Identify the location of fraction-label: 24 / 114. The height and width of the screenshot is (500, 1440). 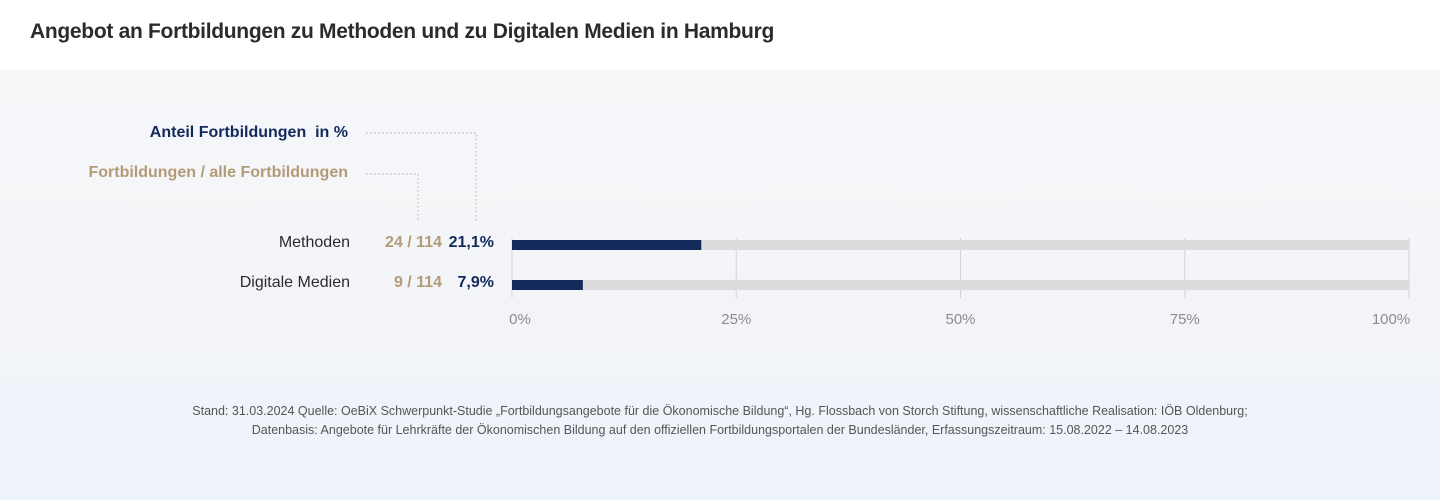
(413, 242).